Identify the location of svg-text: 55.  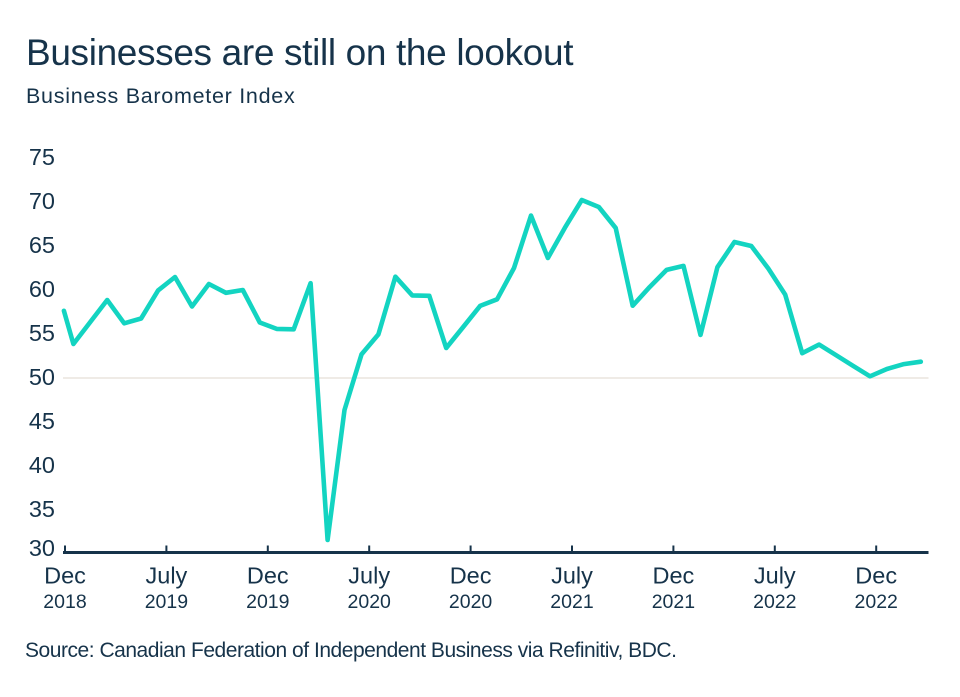
(42, 333).